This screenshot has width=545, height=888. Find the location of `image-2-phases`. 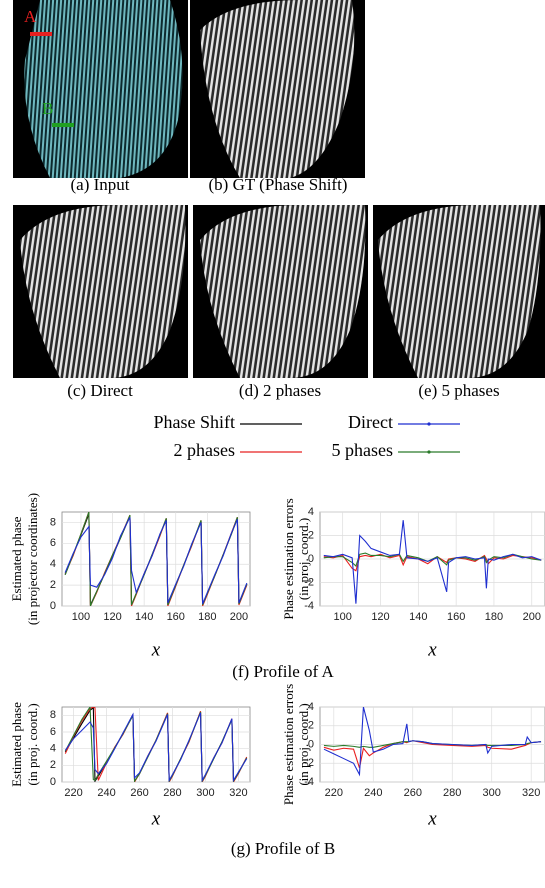

image-2-phases is located at coordinates (280, 291).